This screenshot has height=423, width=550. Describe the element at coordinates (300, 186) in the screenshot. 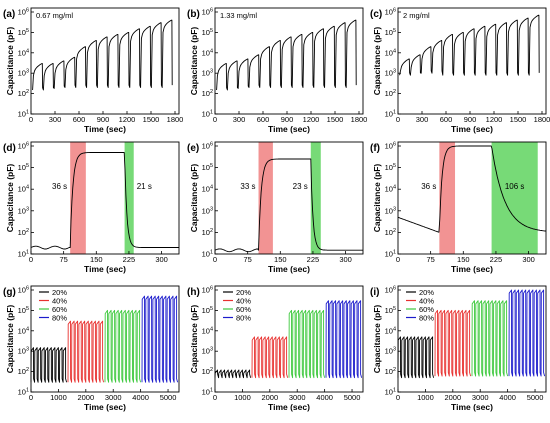

I see `recovery-time-label: 23 s` at that location.